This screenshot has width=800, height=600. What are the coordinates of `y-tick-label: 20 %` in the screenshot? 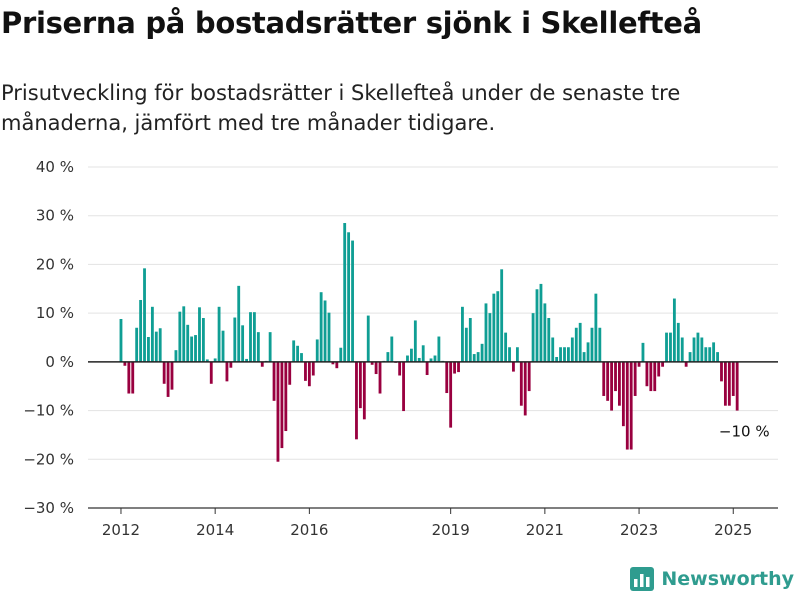 It's located at (55, 264).